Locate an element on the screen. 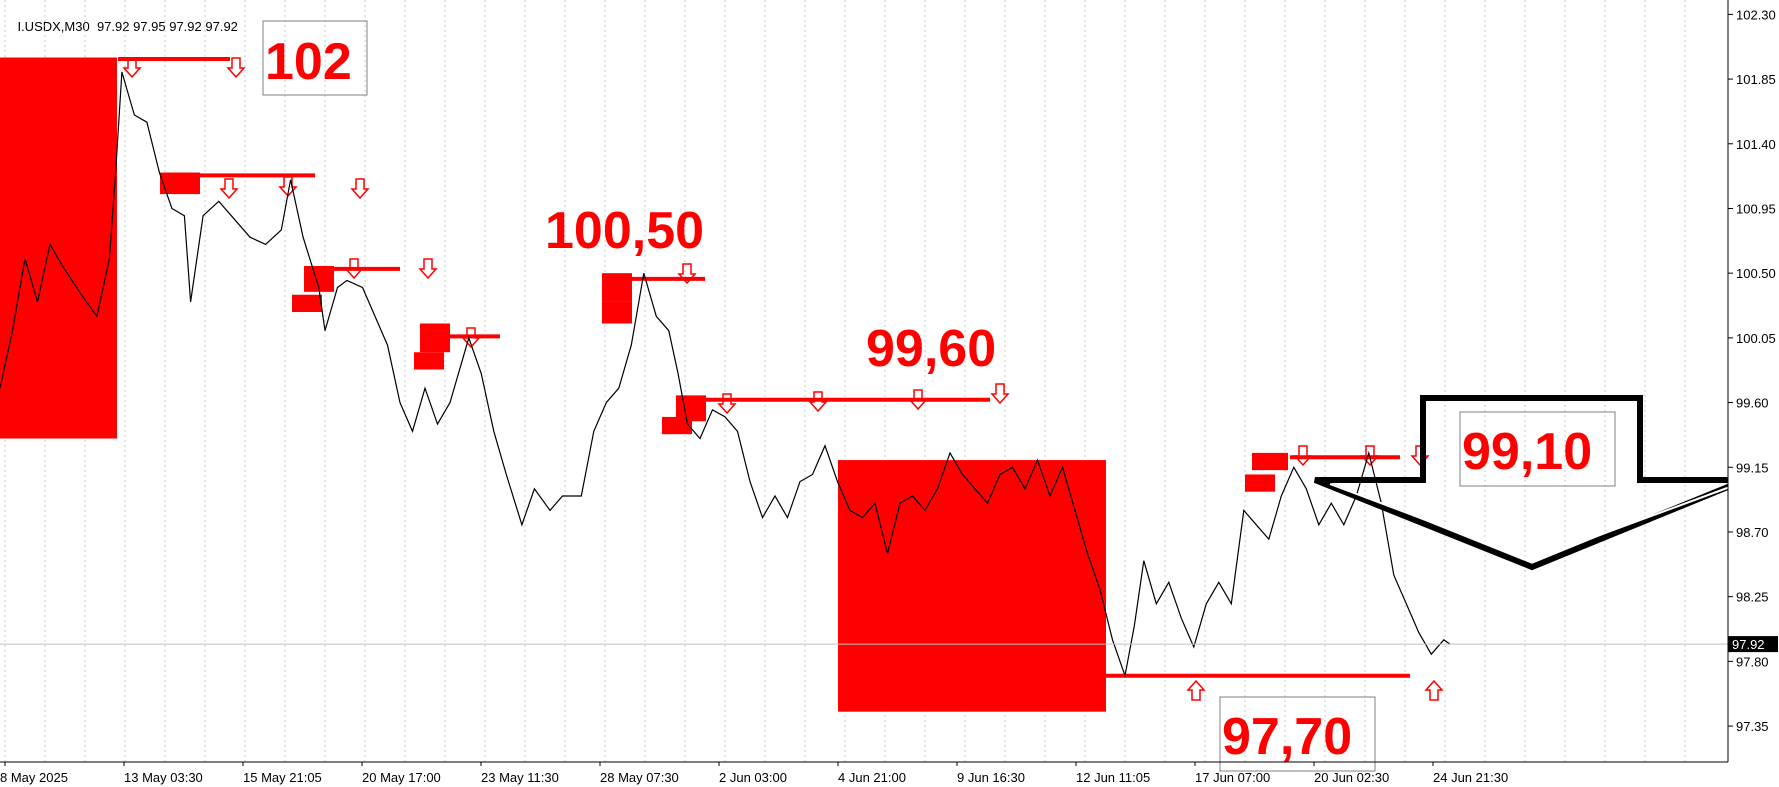  y-tick-label: 102.30 is located at coordinates (1756, 14).